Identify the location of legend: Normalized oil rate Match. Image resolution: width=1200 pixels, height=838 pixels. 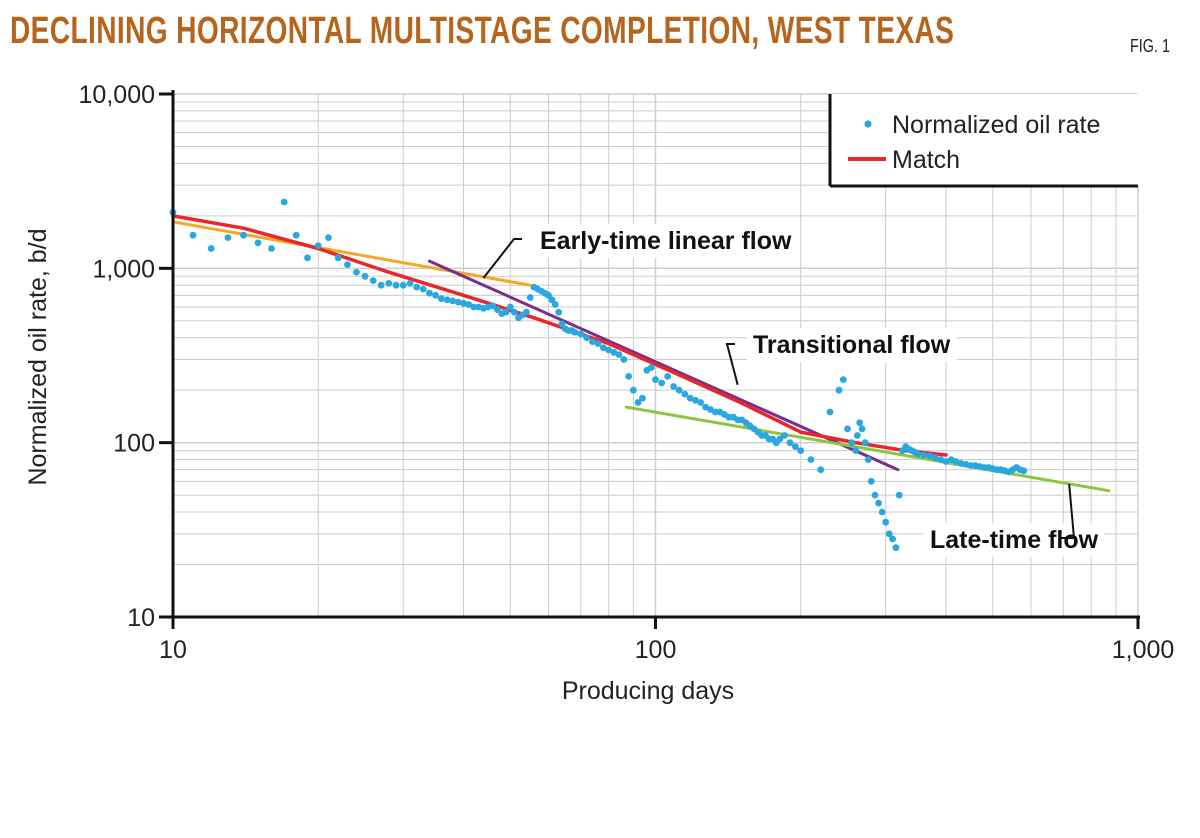
(989, 141).